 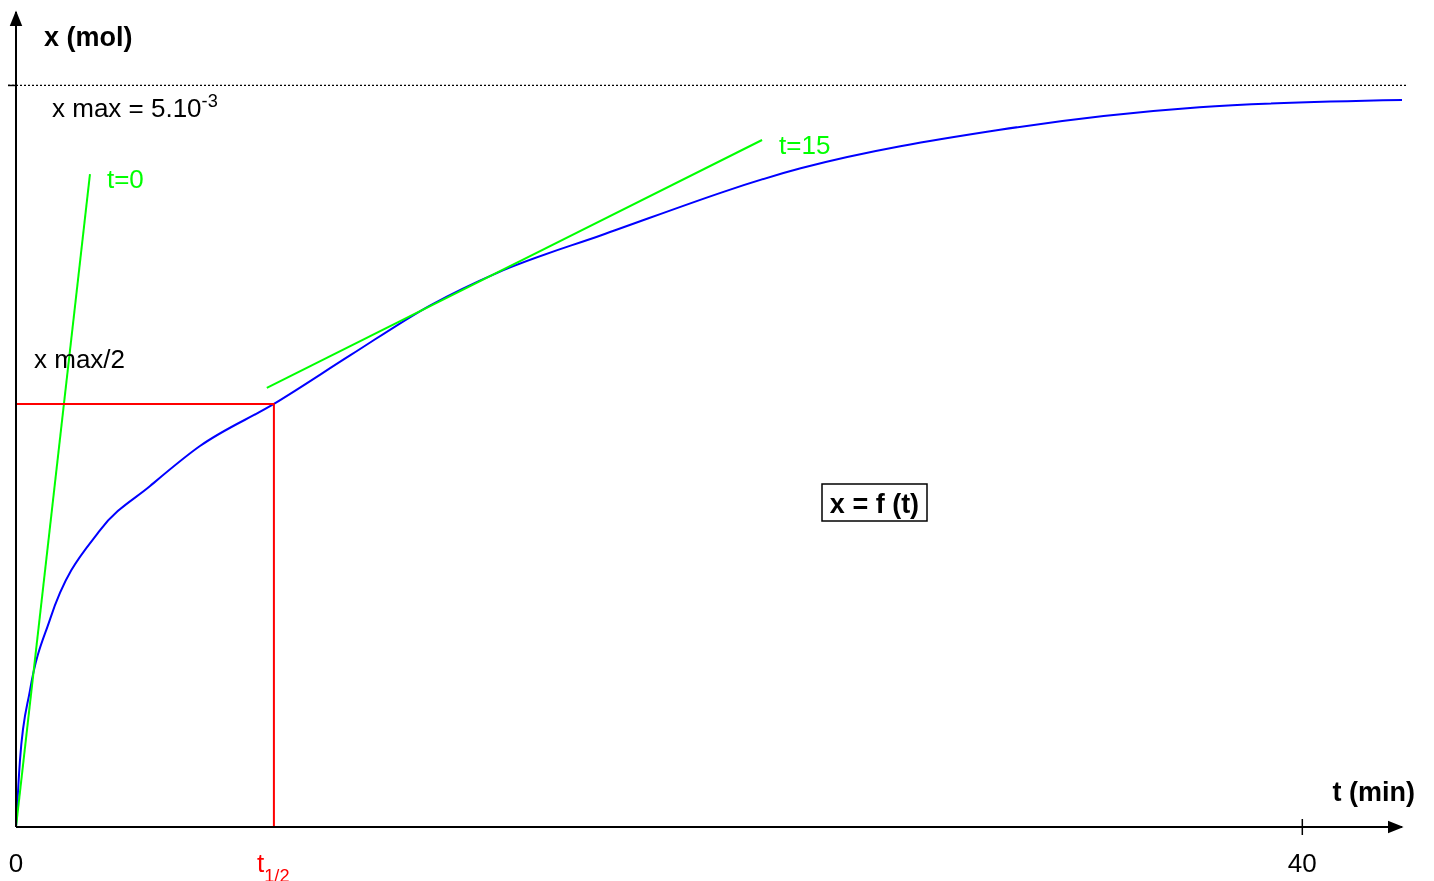 What do you see at coordinates (1373, 792) in the screenshot?
I see `x-axis-title: t (min)` at bounding box center [1373, 792].